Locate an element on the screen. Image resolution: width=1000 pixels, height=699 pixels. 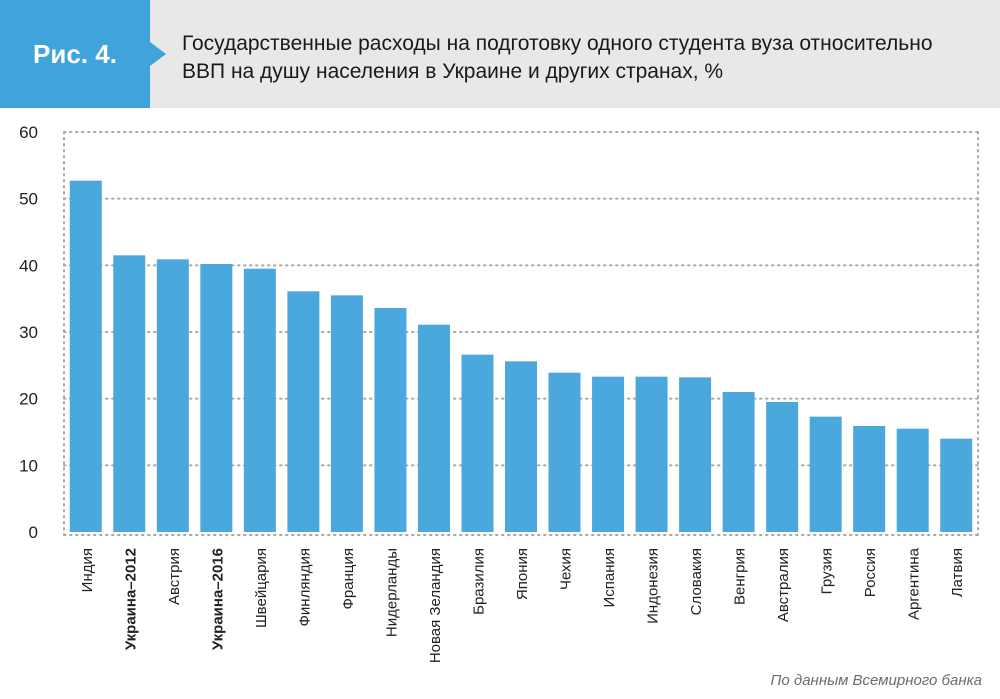
figure-badge is located at coordinates (83, 54).